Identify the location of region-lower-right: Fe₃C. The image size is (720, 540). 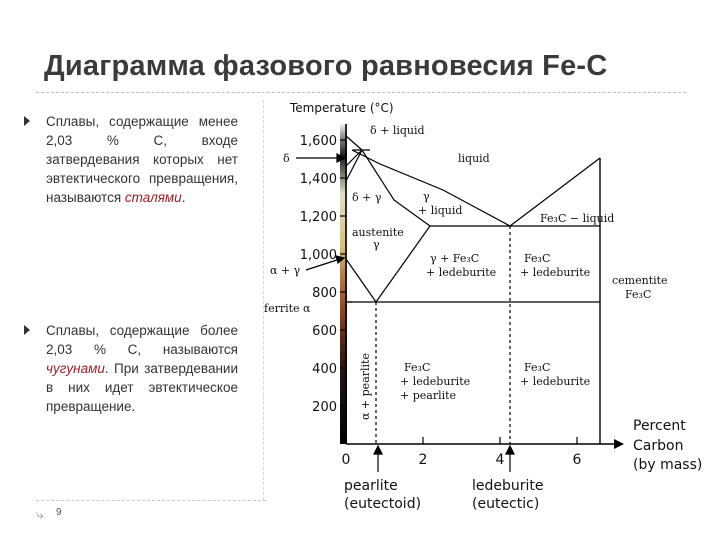
(537, 367).